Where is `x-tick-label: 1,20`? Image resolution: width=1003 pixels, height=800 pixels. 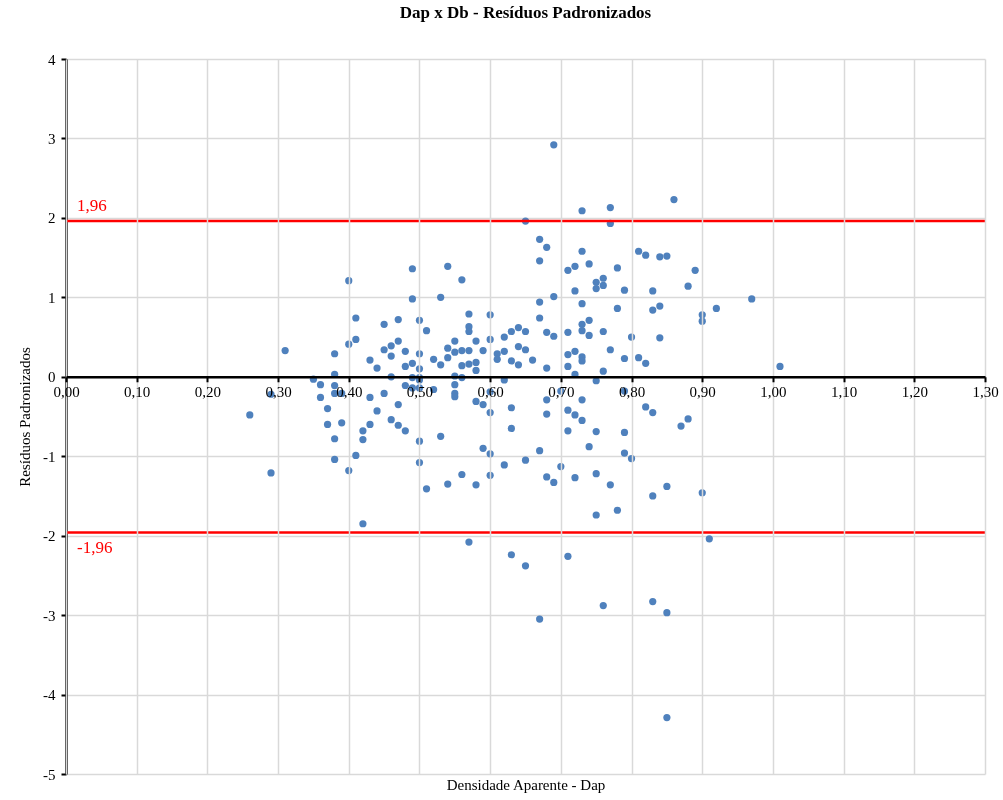 x-tick-label: 1,20 is located at coordinates (914, 392).